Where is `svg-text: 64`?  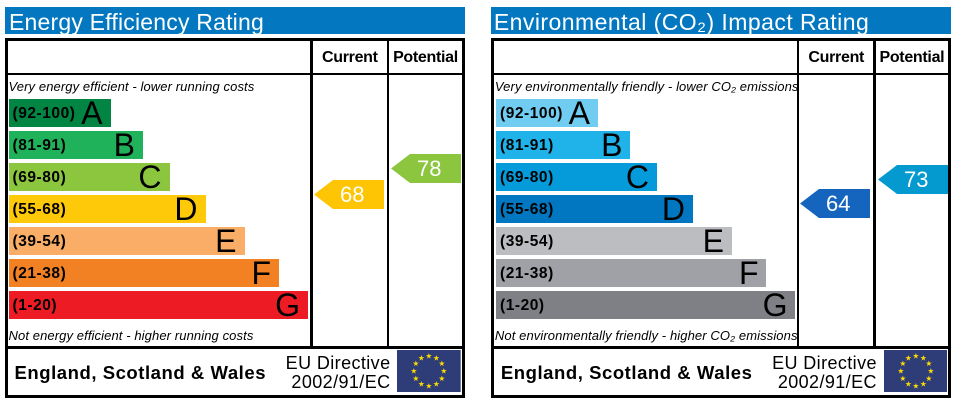 svg-text: 64 is located at coordinates (838, 203).